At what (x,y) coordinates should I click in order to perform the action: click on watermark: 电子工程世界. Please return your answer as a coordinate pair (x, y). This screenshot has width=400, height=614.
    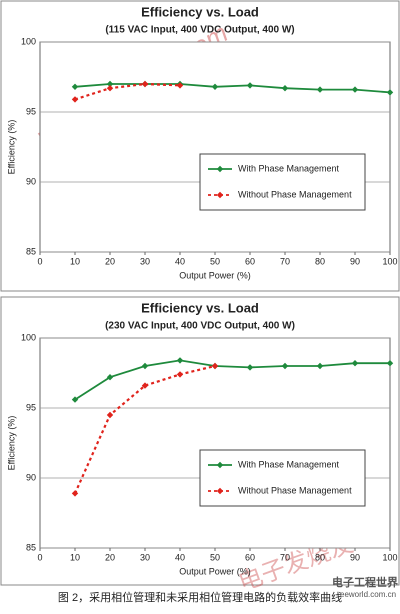
    Looking at the image, I should click on (365, 582).